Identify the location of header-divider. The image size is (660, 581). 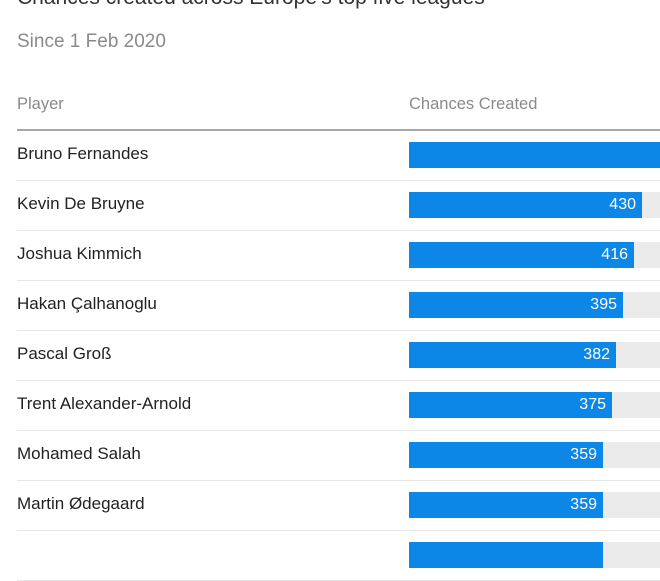
(338, 130).